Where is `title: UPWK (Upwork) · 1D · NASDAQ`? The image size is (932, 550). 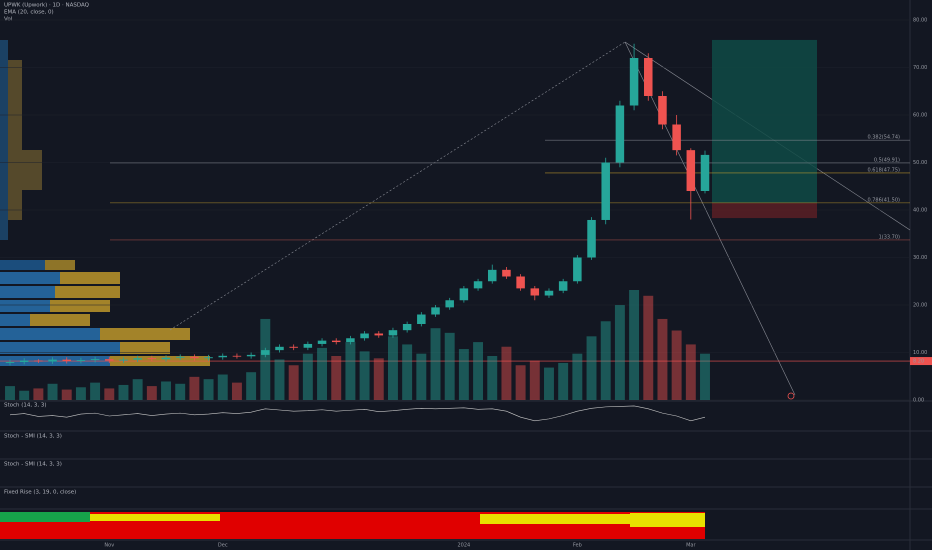 title: UPWK (Upwork) · 1D · NASDAQ is located at coordinates (47, 6).